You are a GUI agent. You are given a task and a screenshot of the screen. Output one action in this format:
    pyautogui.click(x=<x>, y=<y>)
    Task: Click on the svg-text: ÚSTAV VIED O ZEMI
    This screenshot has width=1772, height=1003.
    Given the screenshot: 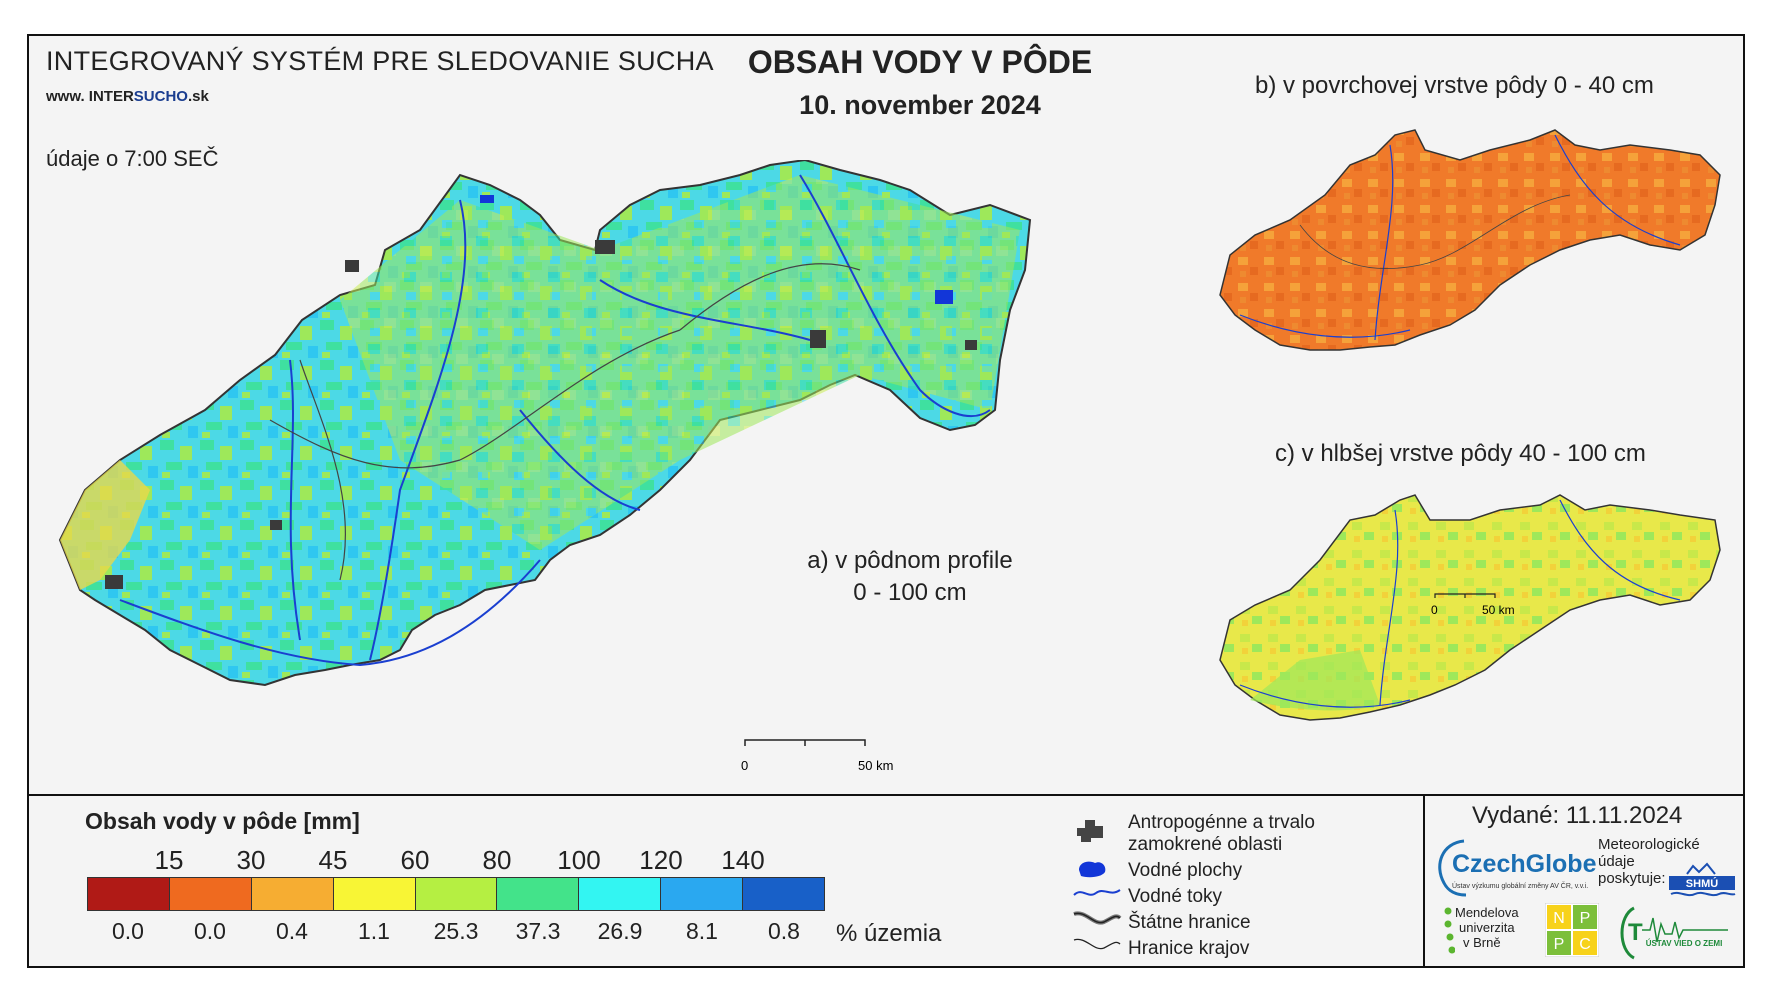 What is the action you would take?
    pyautogui.click(x=1684, y=943)
    